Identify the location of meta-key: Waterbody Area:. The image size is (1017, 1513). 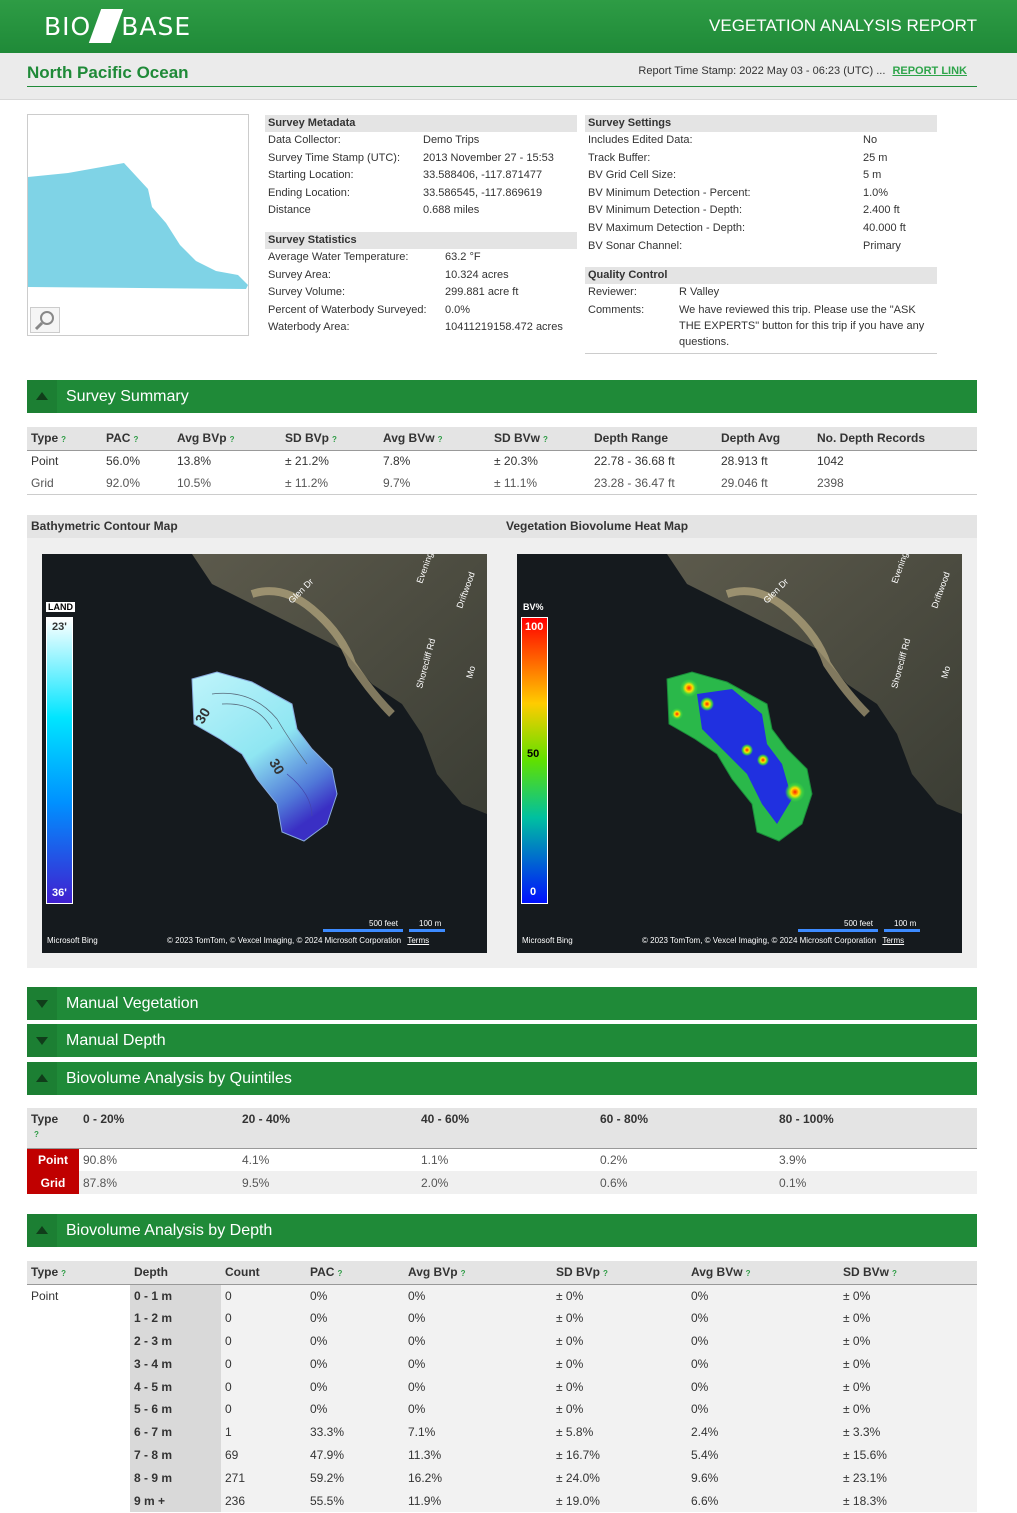
(309, 327).